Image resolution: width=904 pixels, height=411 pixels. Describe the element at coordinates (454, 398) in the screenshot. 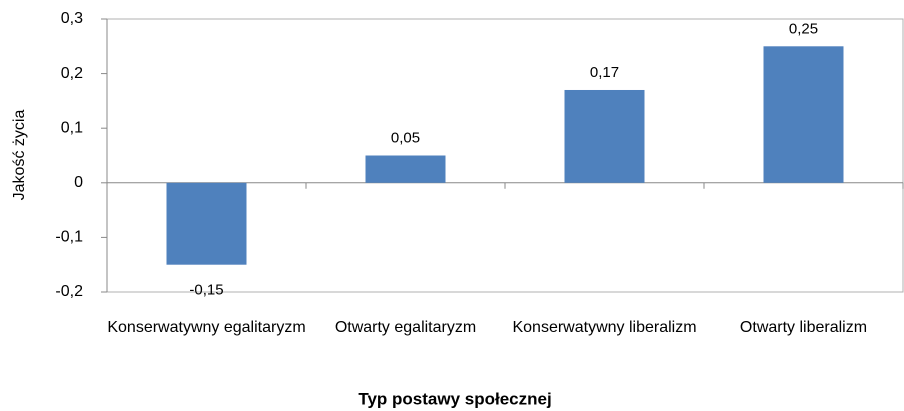

I see `x-axis-label: Typ postawy społecznej` at that location.